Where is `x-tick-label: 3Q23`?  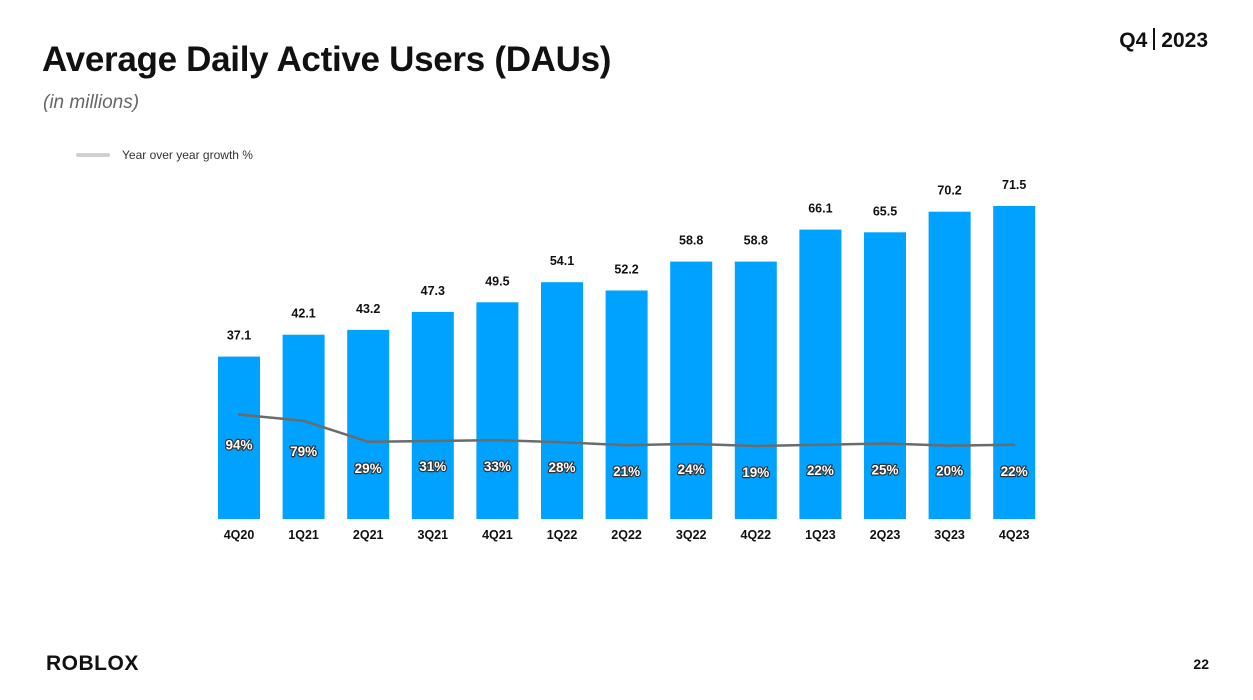
x-tick-label: 3Q23 is located at coordinates (949, 535).